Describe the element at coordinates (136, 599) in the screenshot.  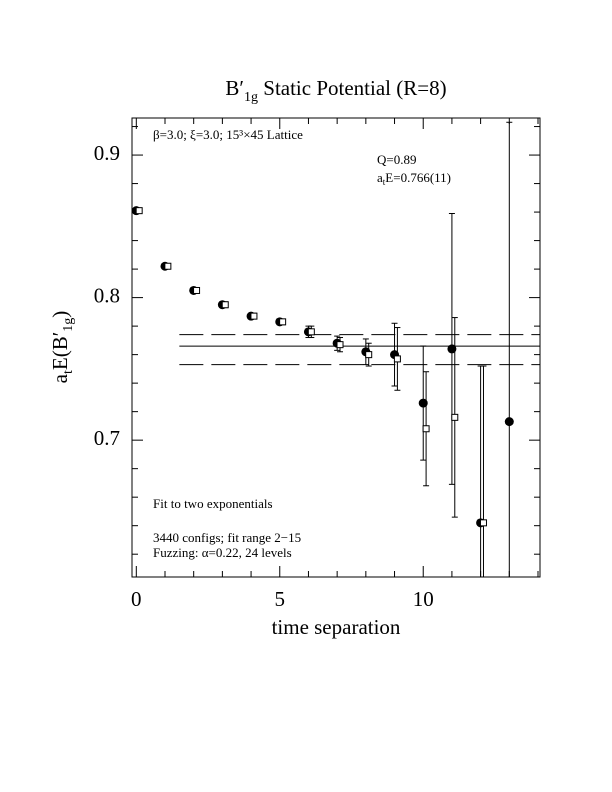
I see `x-tick-label: 0` at that location.